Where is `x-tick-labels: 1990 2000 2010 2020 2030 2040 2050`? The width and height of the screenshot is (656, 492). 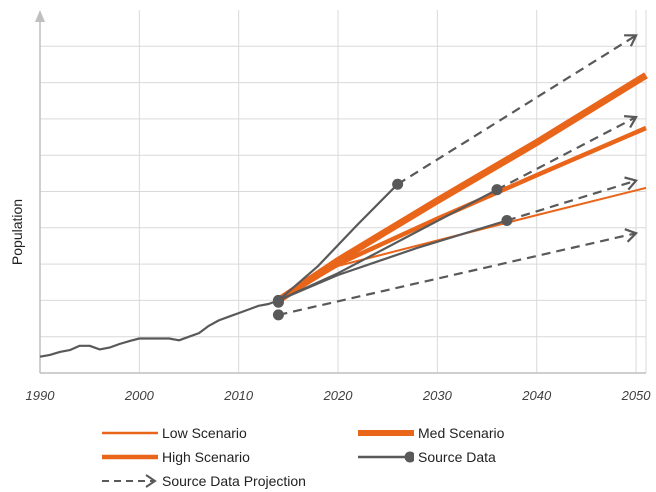
x-tick-labels: 1990 2000 2010 2020 2030 2040 2050 is located at coordinates (339, 395).